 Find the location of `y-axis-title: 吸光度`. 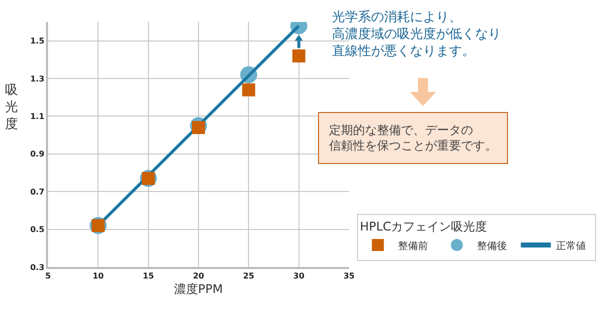

y-axis-title: 吸光度 is located at coordinates (11, 107).